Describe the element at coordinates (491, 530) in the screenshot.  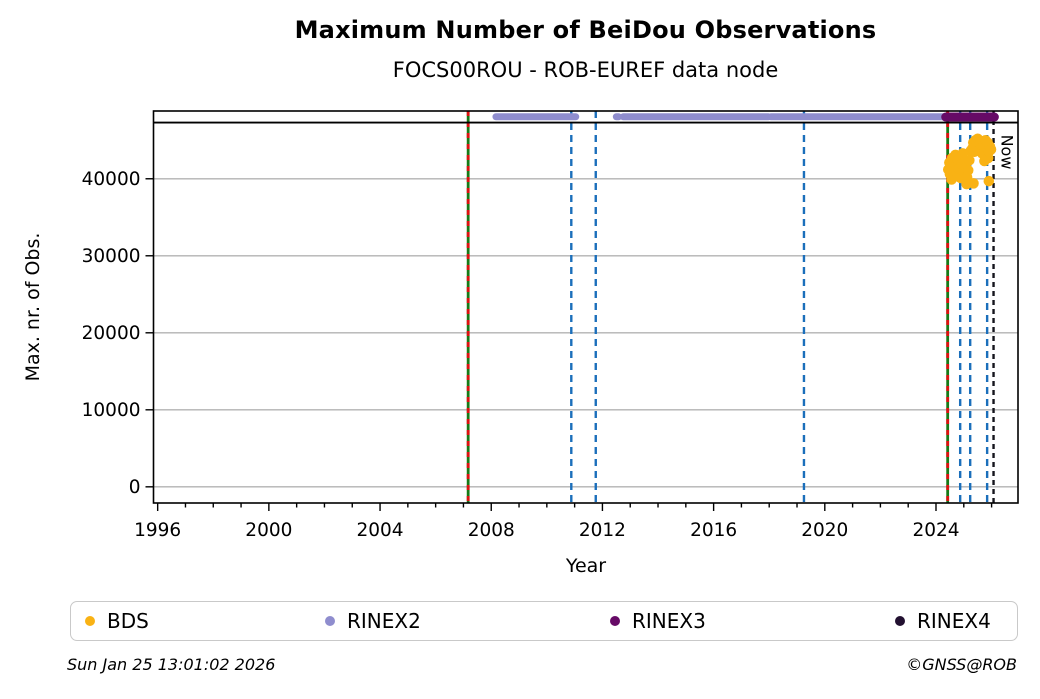
I see `x-tick-label: 2008` at that location.